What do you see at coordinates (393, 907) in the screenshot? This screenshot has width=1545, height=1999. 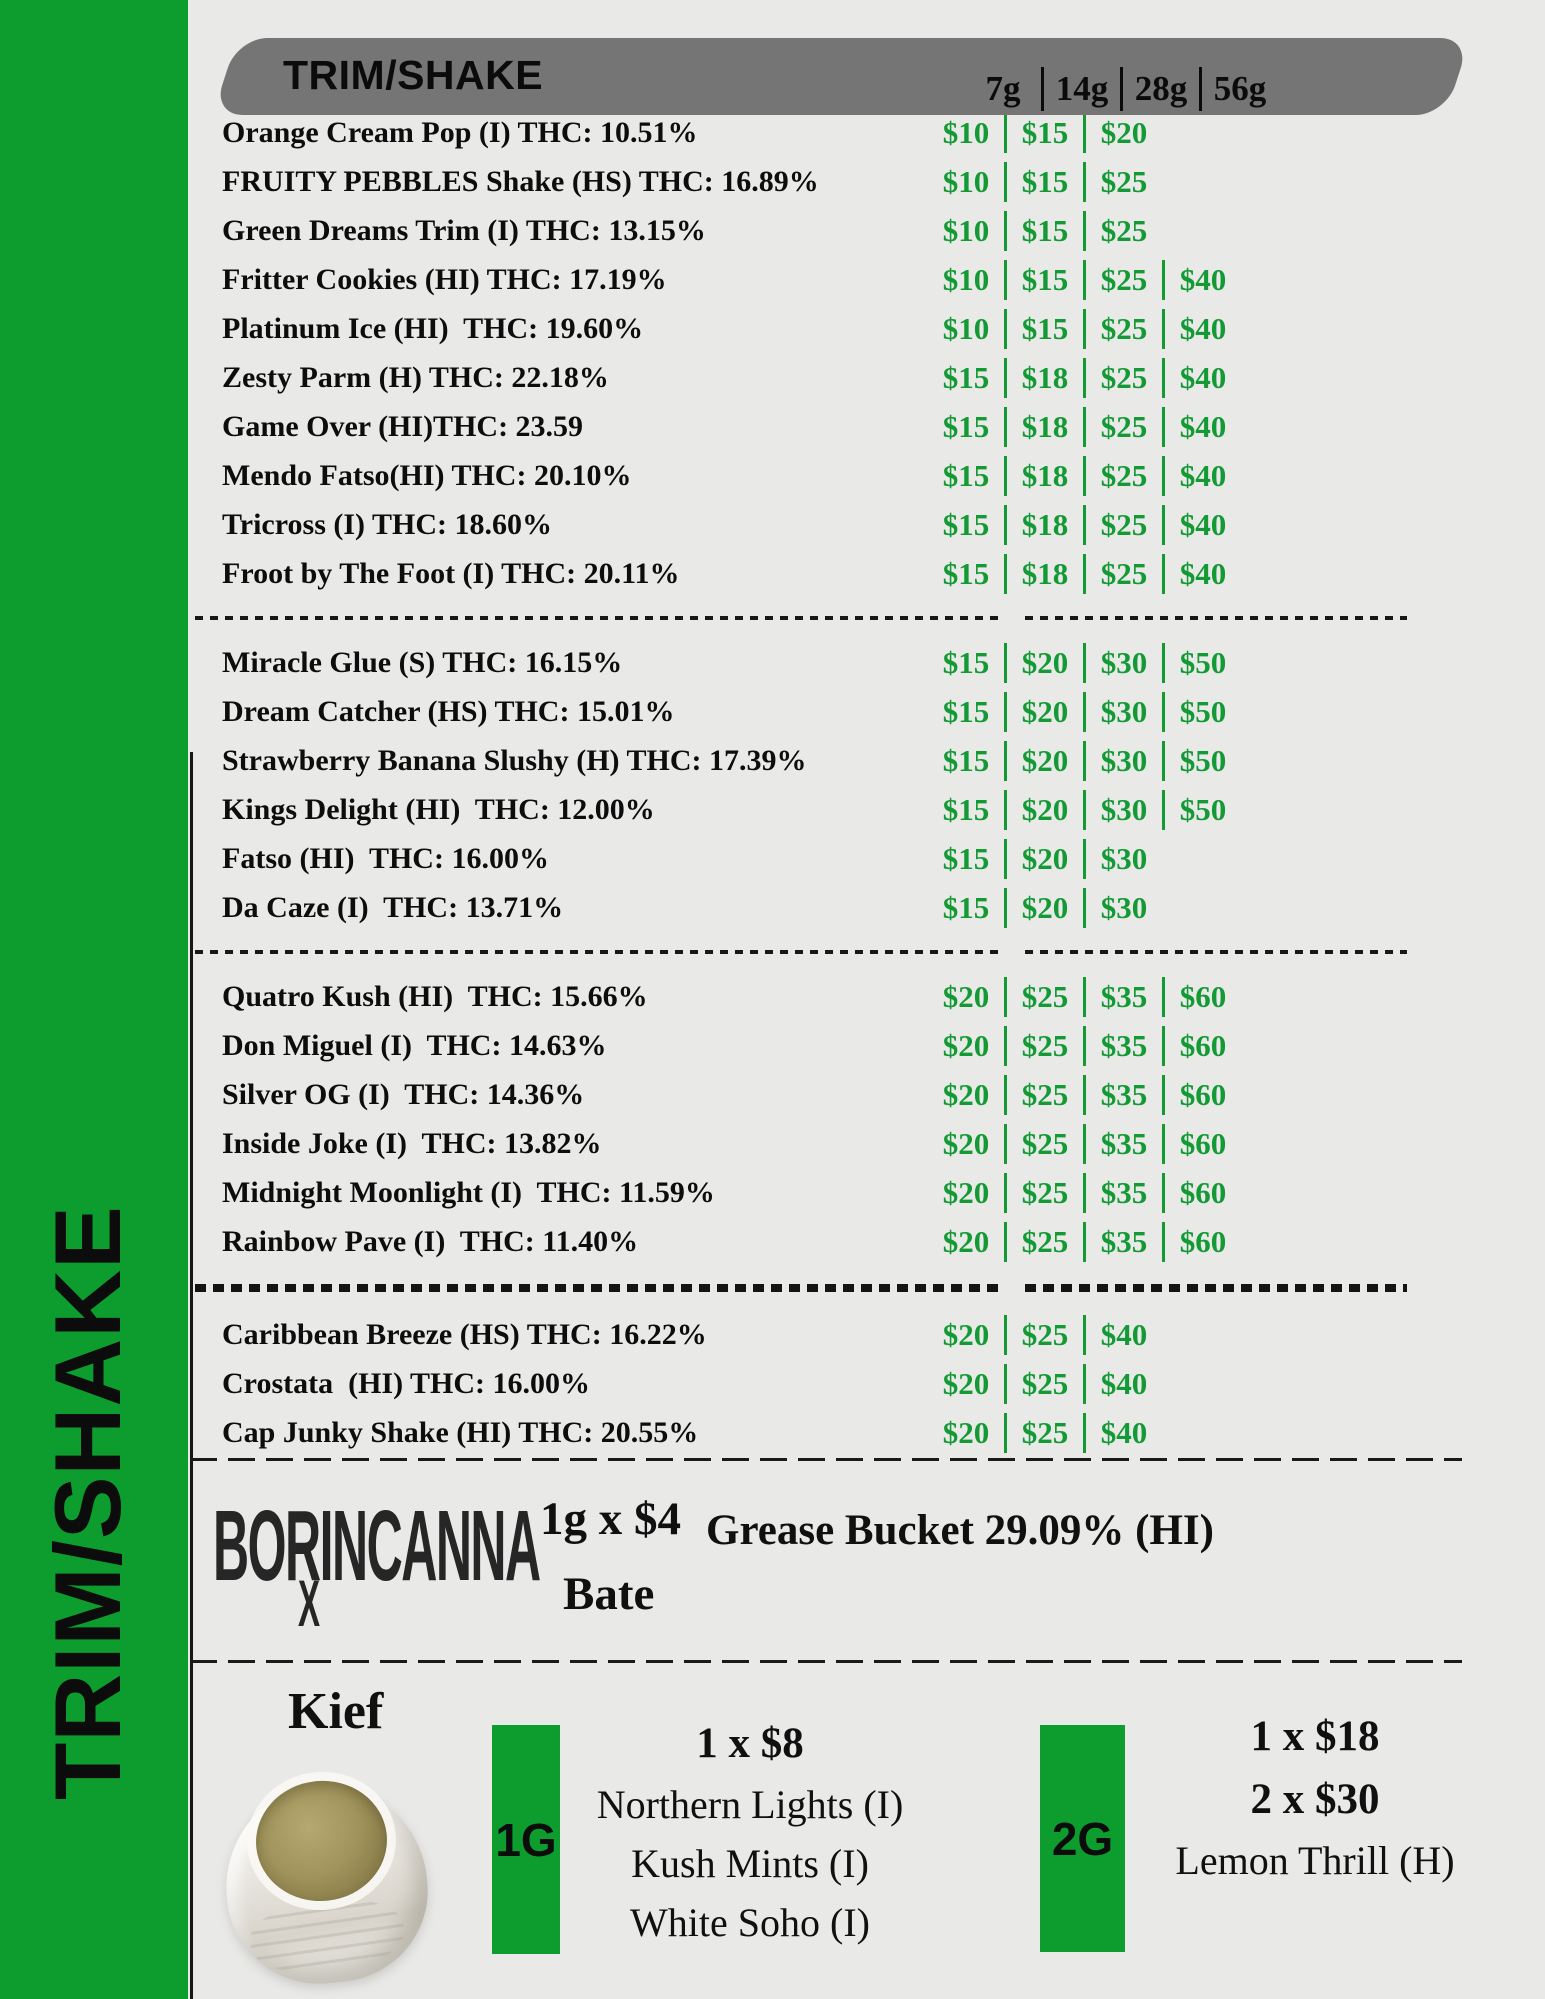 I see `product-name: Da Caze (I) THC: 13.71%` at bounding box center [393, 907].